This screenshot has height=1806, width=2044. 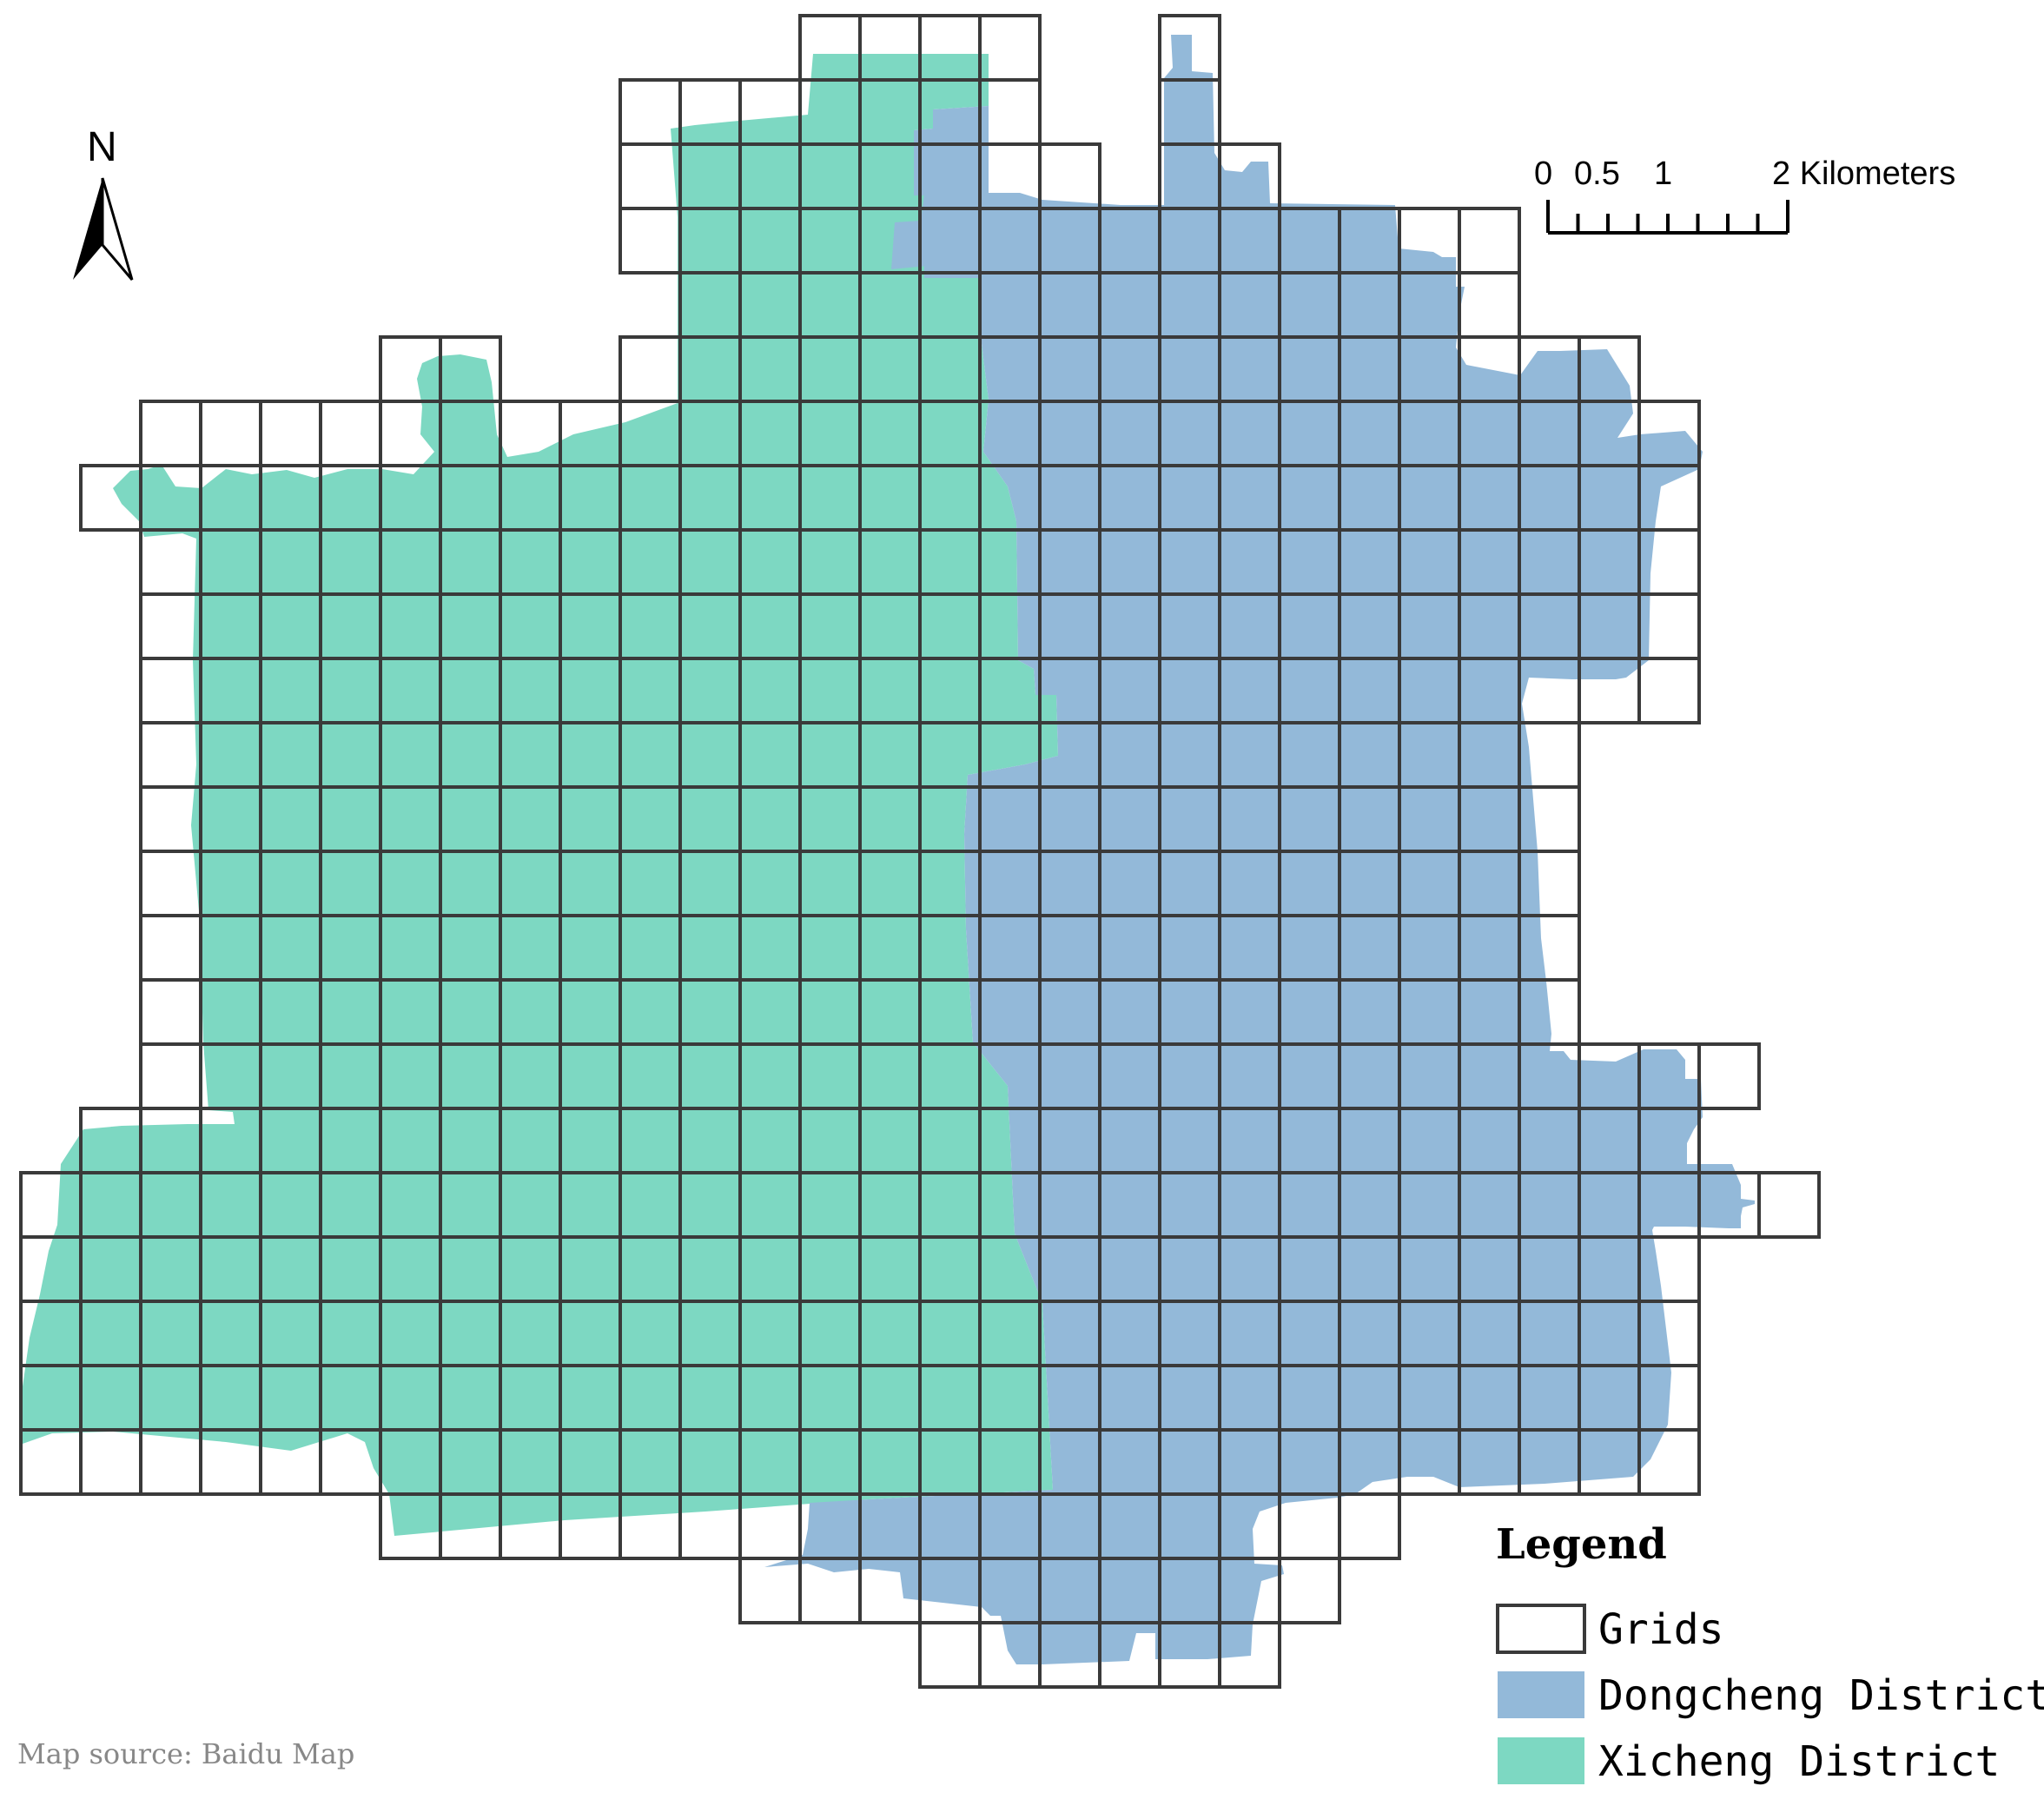 What do you see at coordinates (103, 229) in the screenshot?
I see `north-arrow-icon` at bounding box center [103, 229].